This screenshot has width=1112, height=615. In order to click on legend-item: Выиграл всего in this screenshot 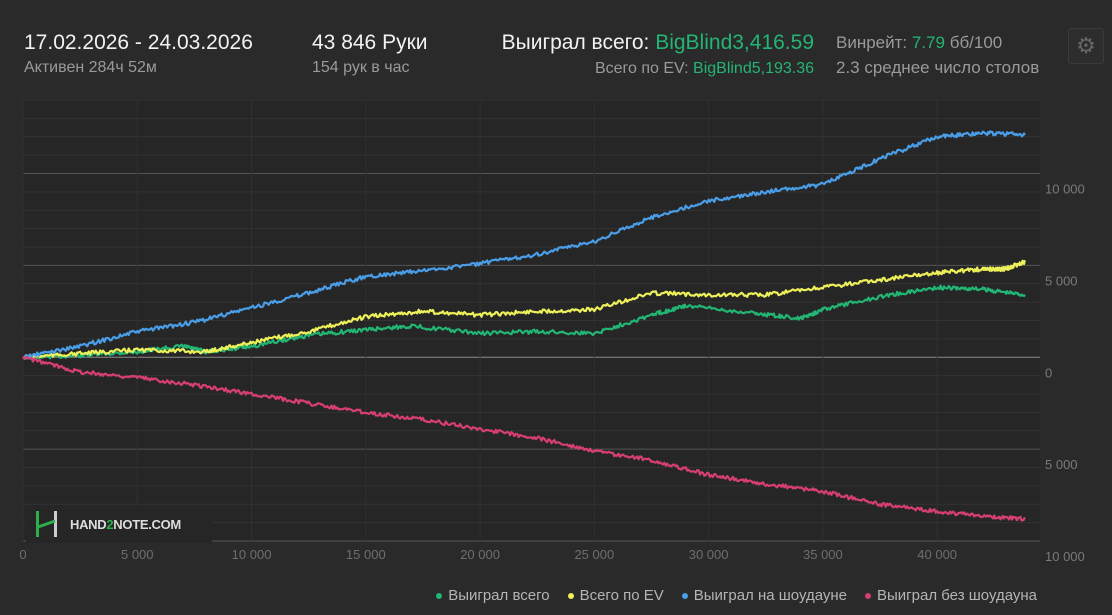, I will do `click(493, 595)`.